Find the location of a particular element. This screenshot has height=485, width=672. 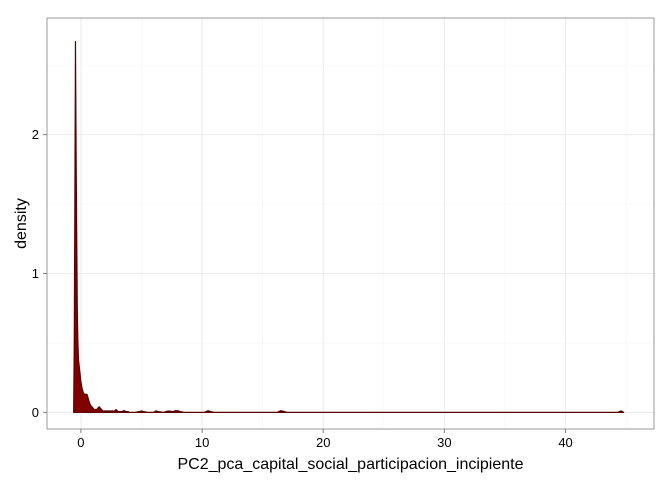

y-tick-label: 0 is located at coordinates (35, 412).